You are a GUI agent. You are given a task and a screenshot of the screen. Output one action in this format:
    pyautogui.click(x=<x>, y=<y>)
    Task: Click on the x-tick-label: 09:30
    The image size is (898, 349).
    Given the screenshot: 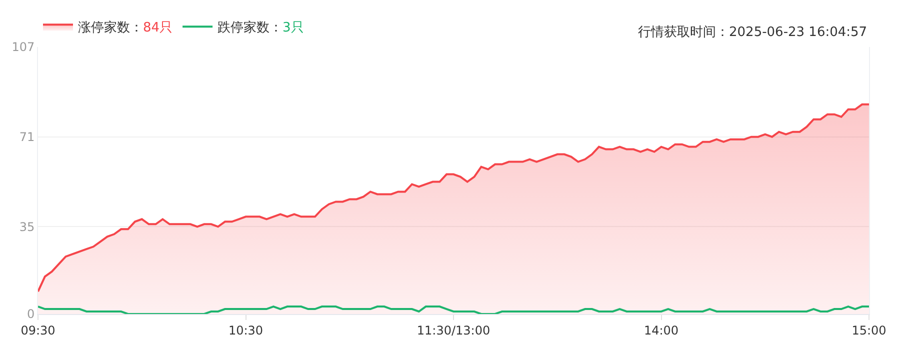 What is the action you would take?
    pyautogui.click(x=38, y=330)
    